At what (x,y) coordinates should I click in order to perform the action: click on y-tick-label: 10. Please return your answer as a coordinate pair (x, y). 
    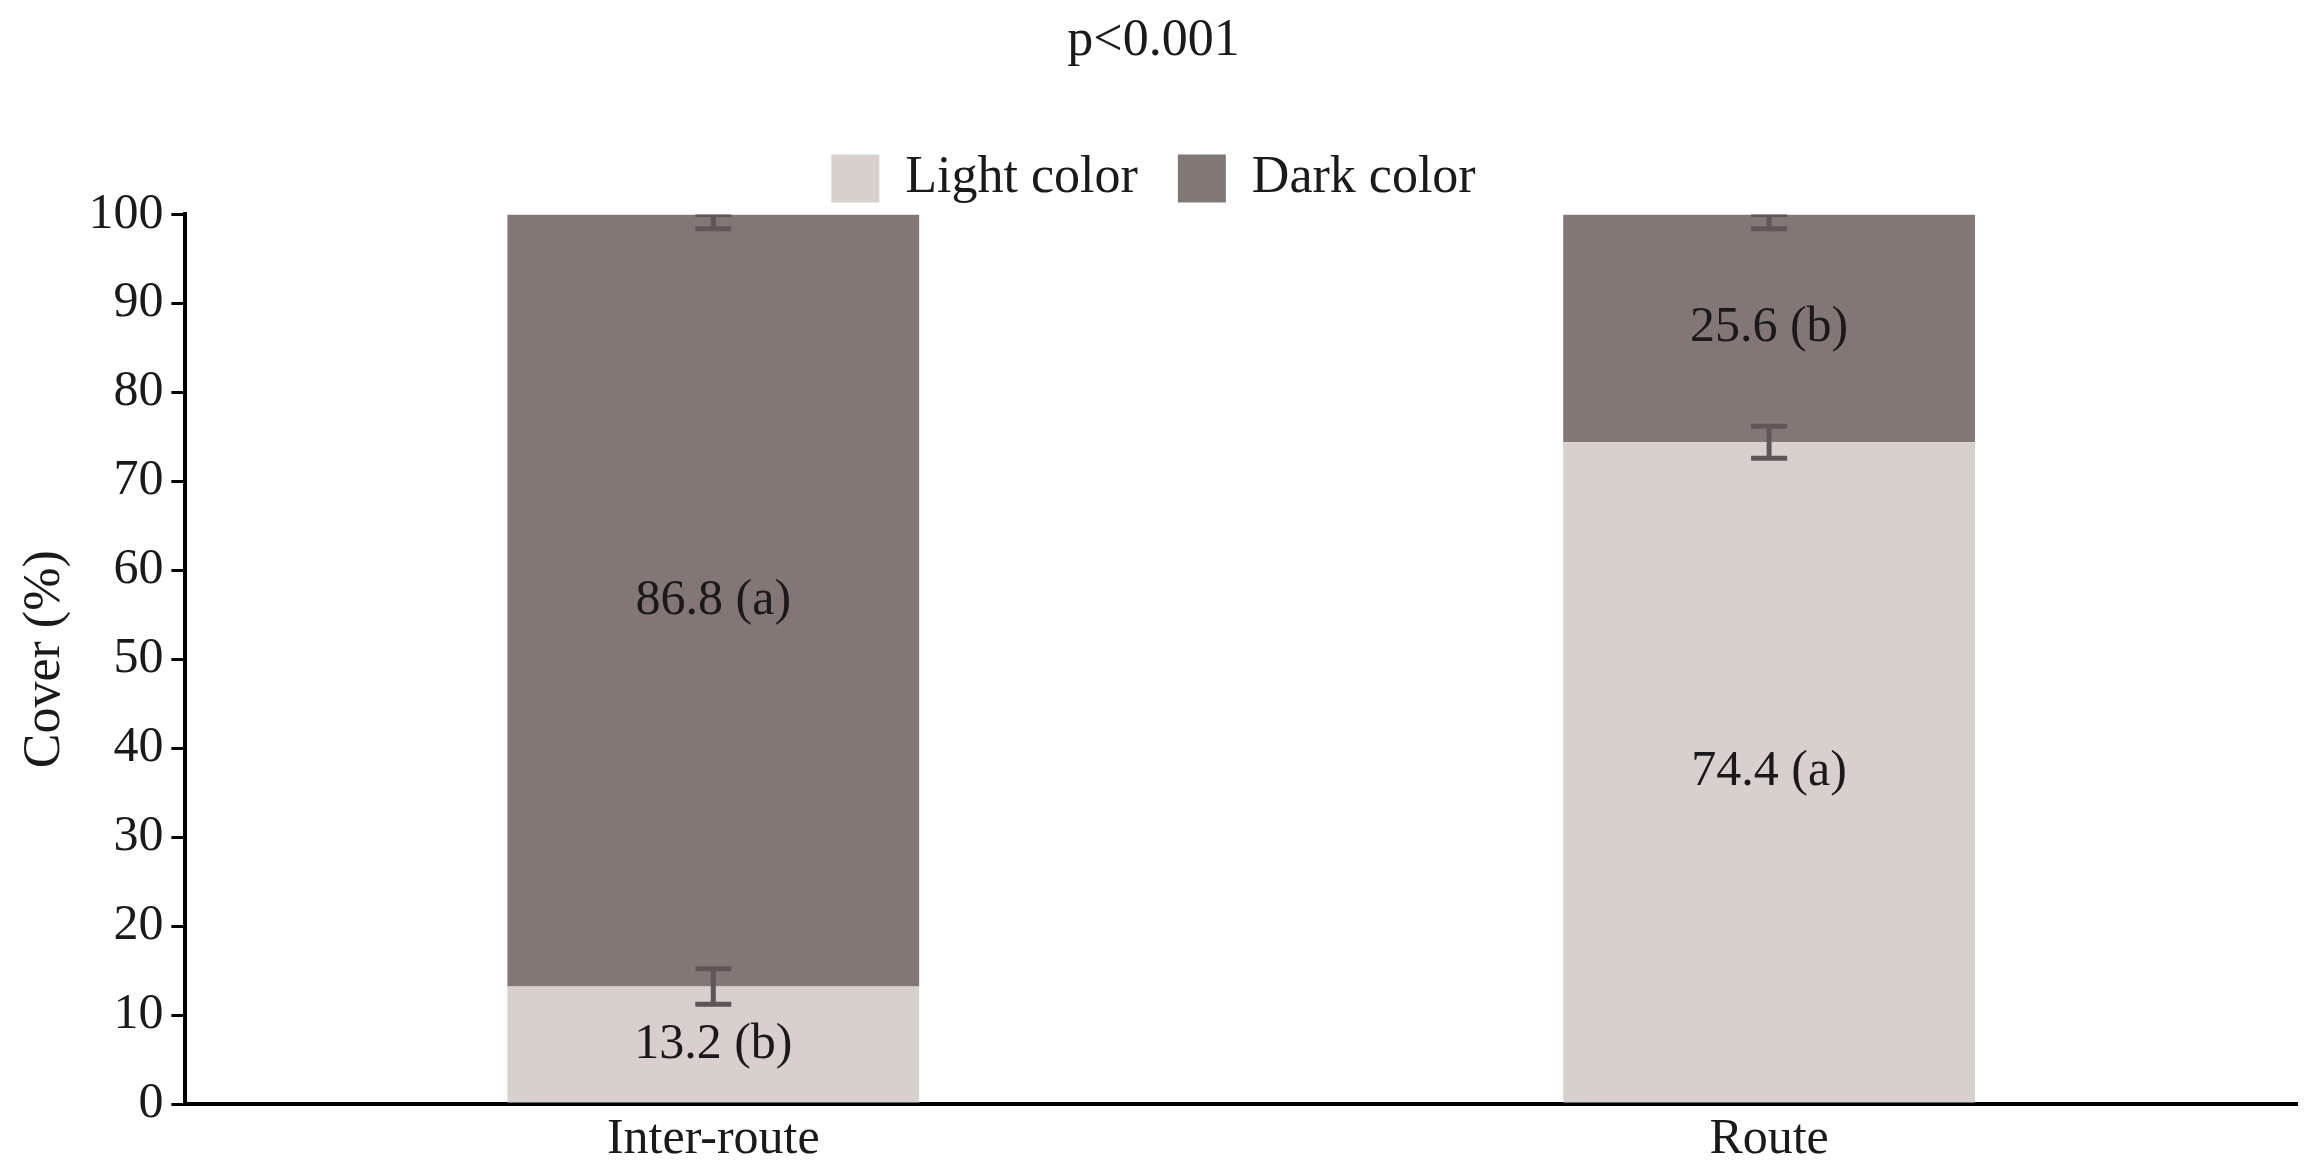
    Looking at the image, I should click on (138, 1011).